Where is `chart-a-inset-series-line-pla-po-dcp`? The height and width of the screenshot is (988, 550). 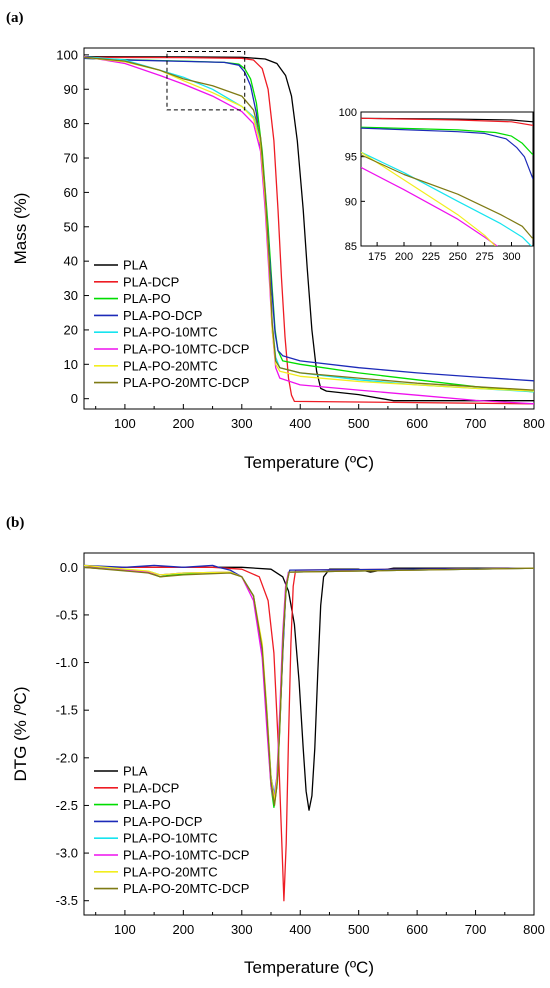
chart-a-inset-series-line-pla-po-dcp is located at coordinates (447, 153).